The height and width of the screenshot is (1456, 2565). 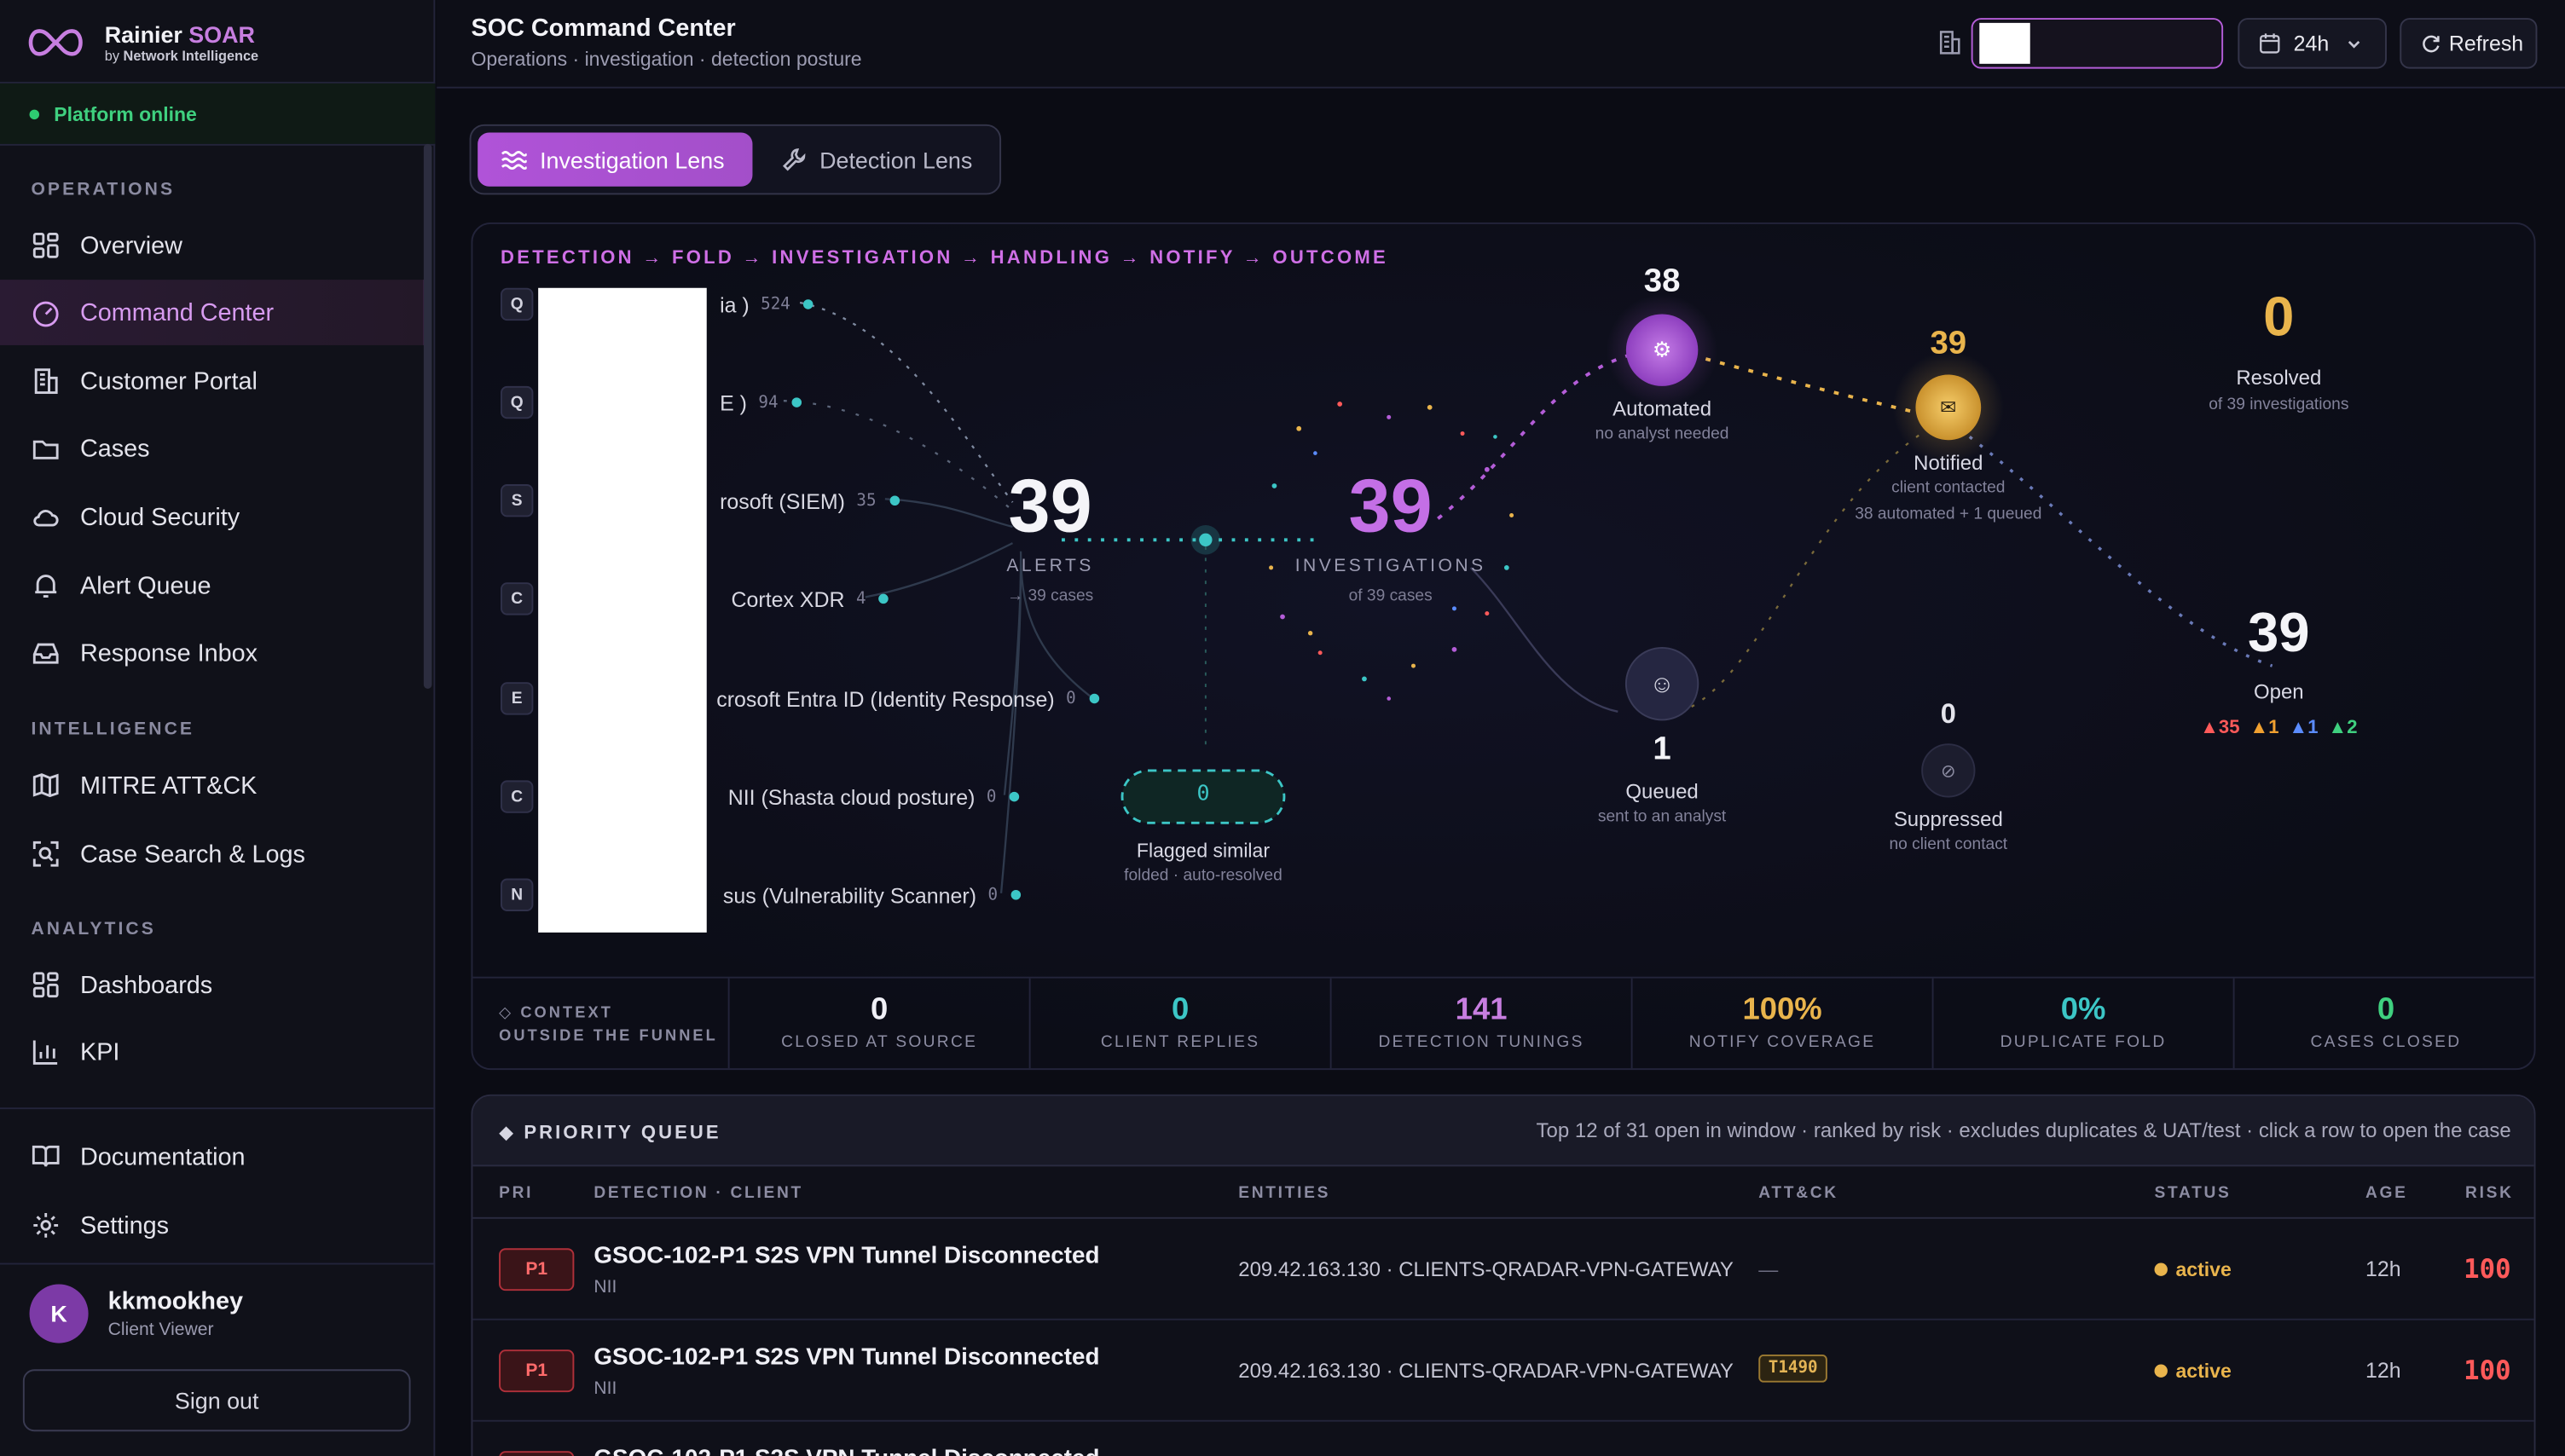 I want to click on notified-label: Notified, so click(x=1948, y=463).